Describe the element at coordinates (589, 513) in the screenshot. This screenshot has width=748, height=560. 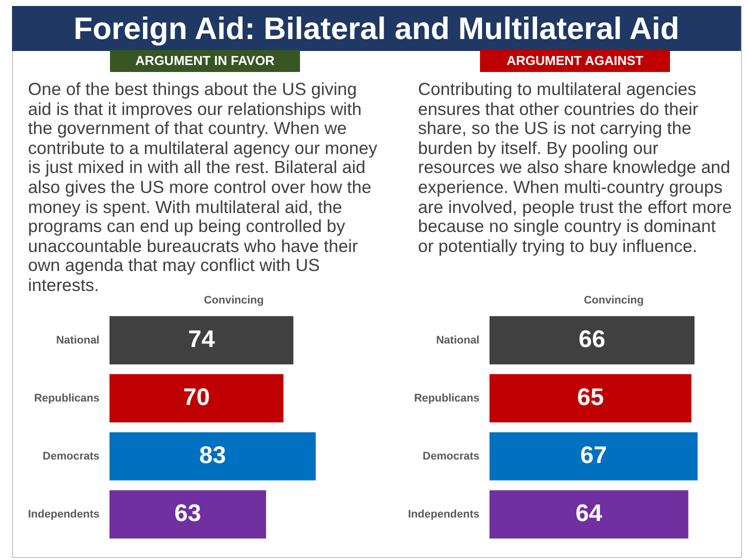
I see `data-label: 64` at that location.